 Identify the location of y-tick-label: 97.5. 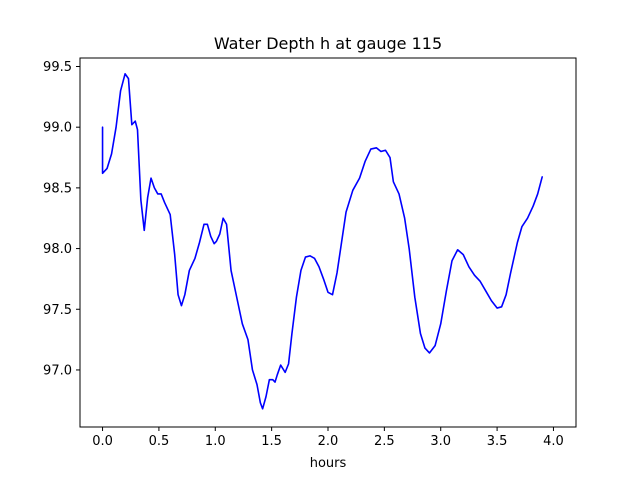
(57, 310).